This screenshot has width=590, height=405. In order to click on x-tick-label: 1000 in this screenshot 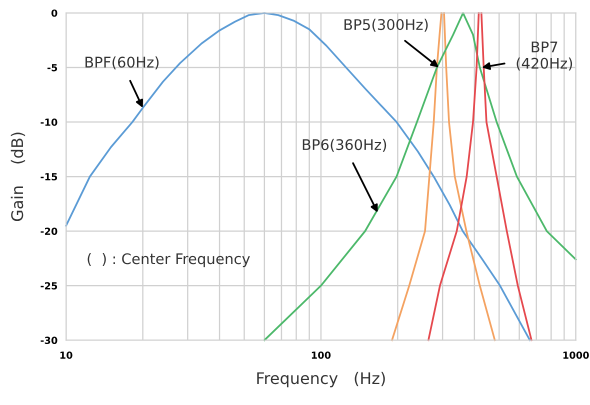, I will do `click(576, 355)`.